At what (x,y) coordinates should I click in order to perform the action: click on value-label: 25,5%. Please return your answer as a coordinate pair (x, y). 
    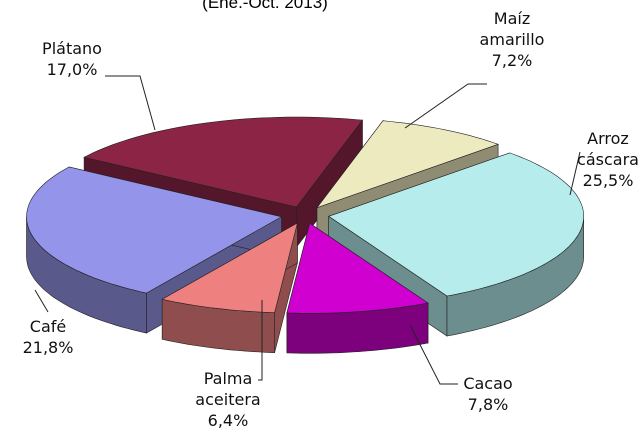
    Looking at the image, I should click on (608, 180).